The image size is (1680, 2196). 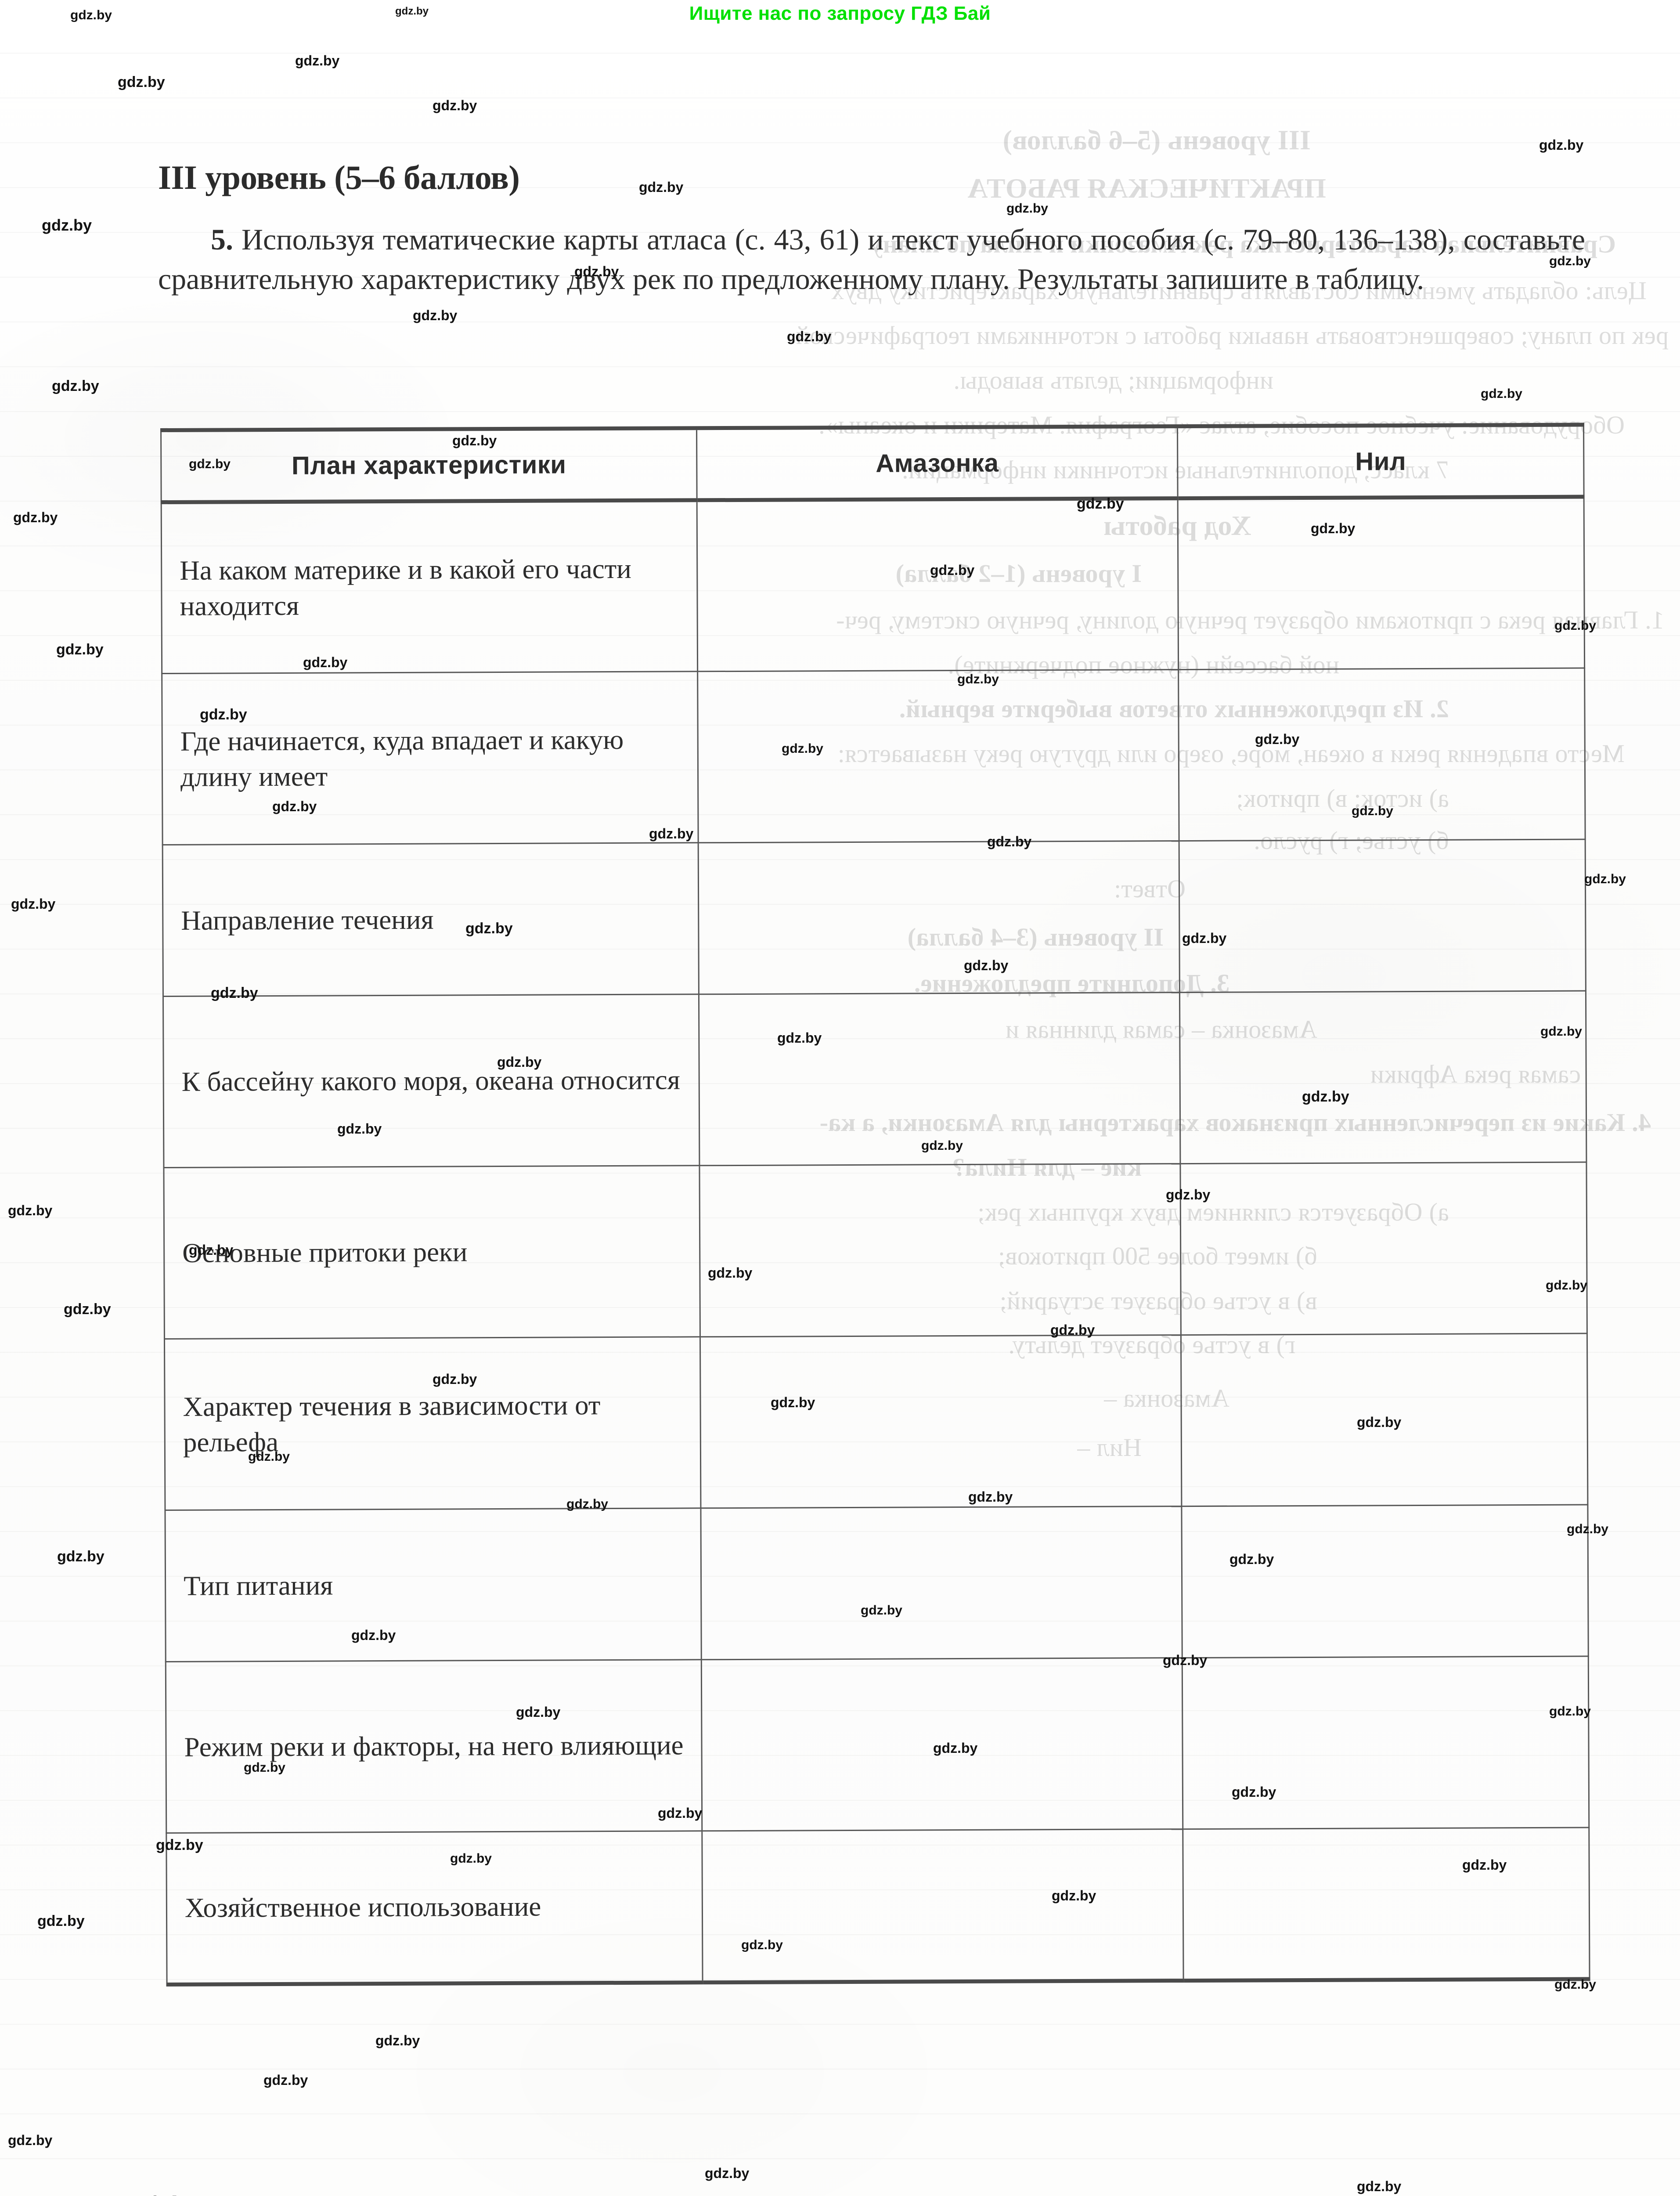 I want to click on table-row: Основные притоки реки, so click(x=875, y=1251).